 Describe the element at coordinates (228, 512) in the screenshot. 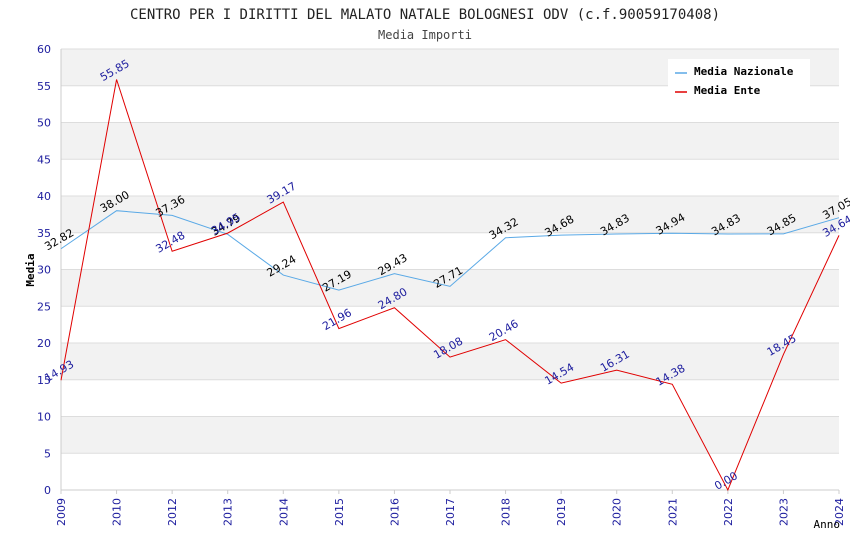

I see `x-tick-label: 2013` at that location.